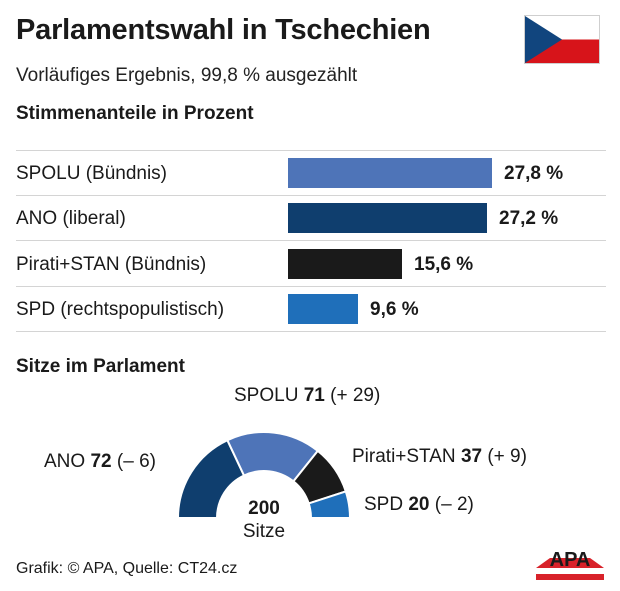 The height and width of the screenshot is (591, 620). I want to click on chart-title: Parlamentswahl in Tschechien, so click(223, 30).